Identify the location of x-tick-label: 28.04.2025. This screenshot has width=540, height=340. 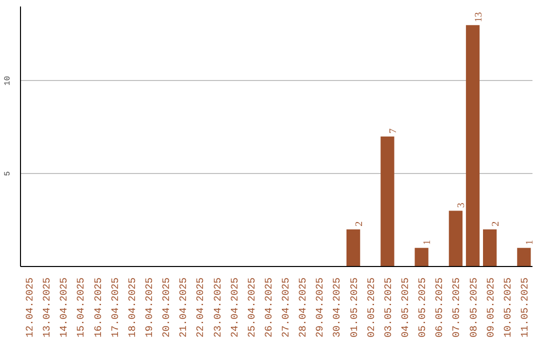
(304, 307).